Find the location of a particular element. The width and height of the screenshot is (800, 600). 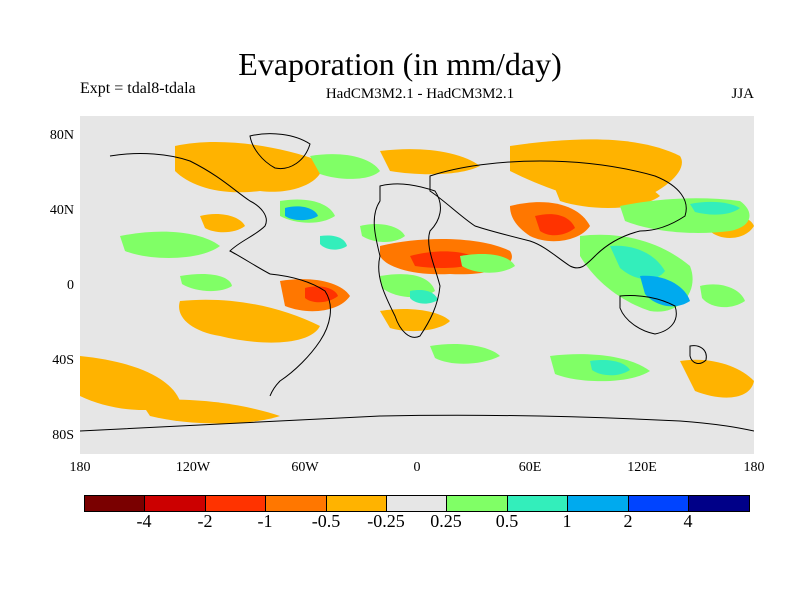

chart-title: Evaporation (in mm/day) is located at coordinates (400, 64).